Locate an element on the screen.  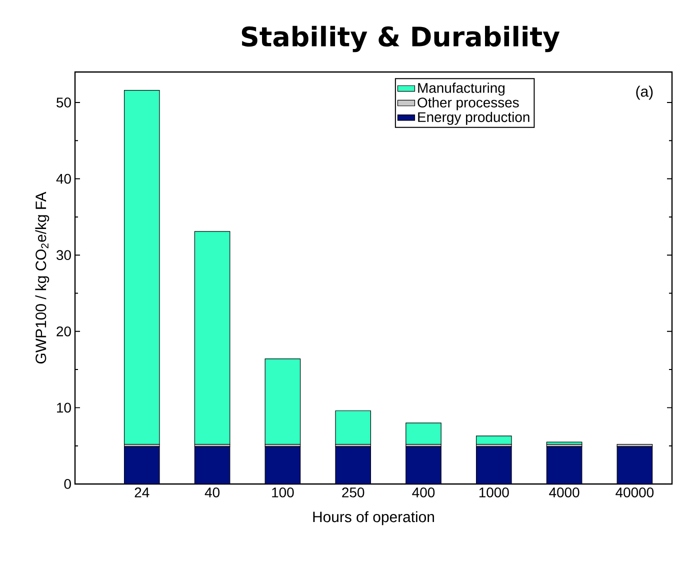
y-axis-title: GWP100 / kg CO$_{2}$e/kg FA is located at coordinates (42, 278).